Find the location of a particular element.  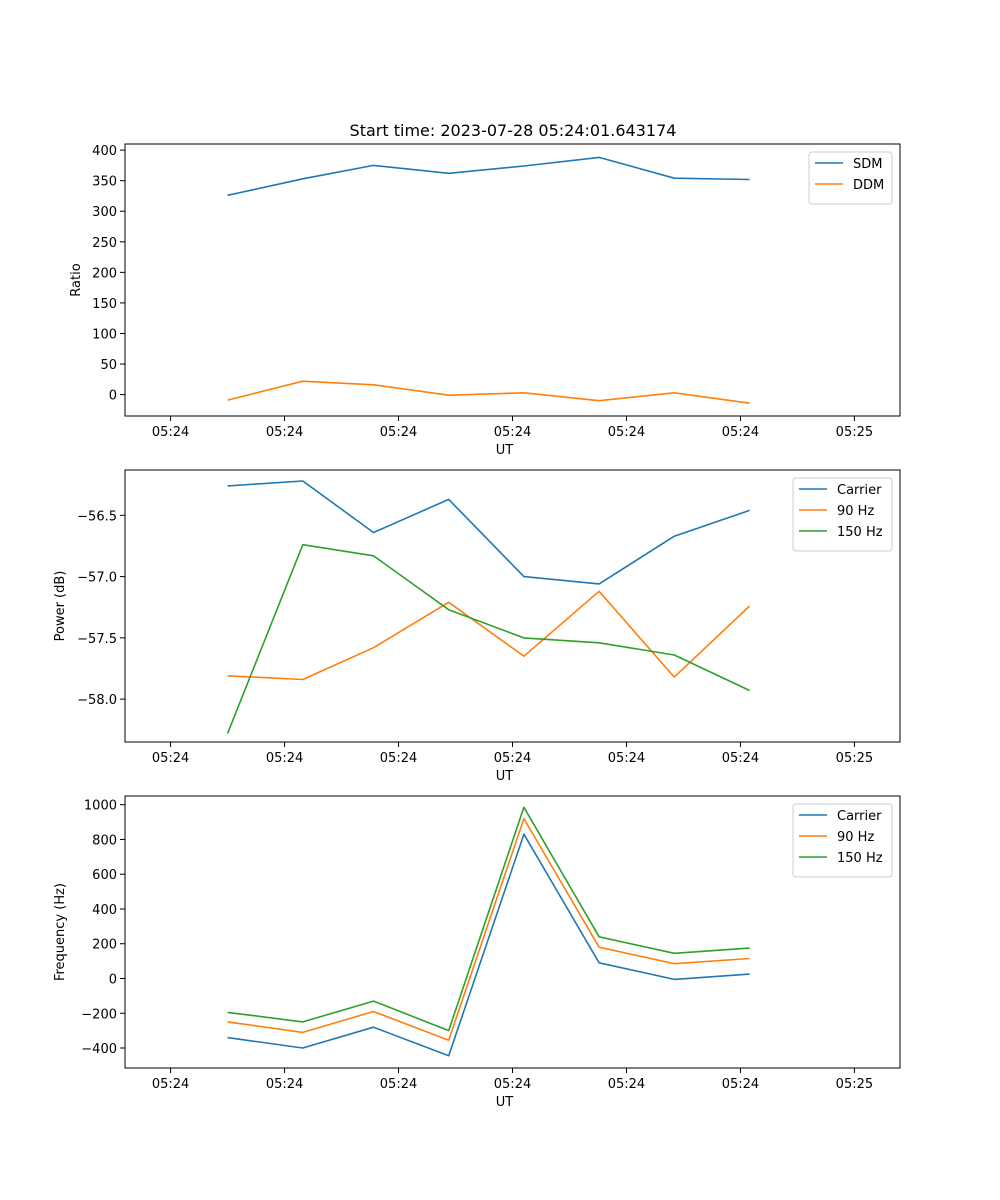

y-tick-label: 100 is located at coordinates (104, 334).